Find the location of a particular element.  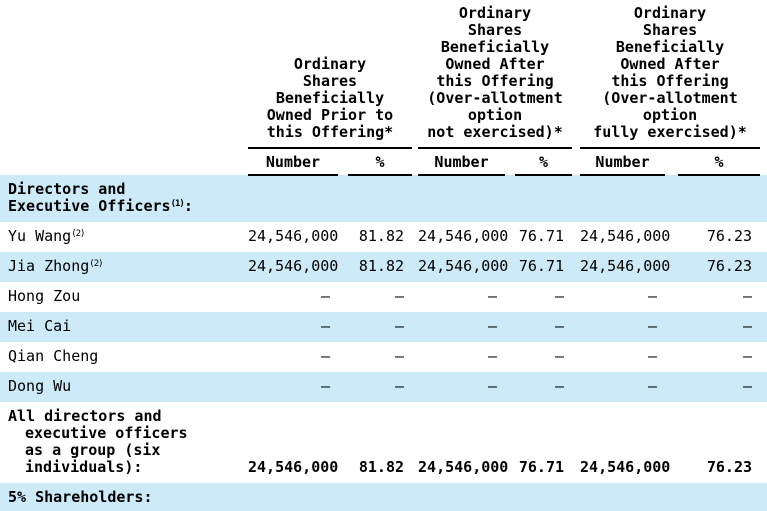

row-label: Hong Zou is located at coordinates (44, 296).